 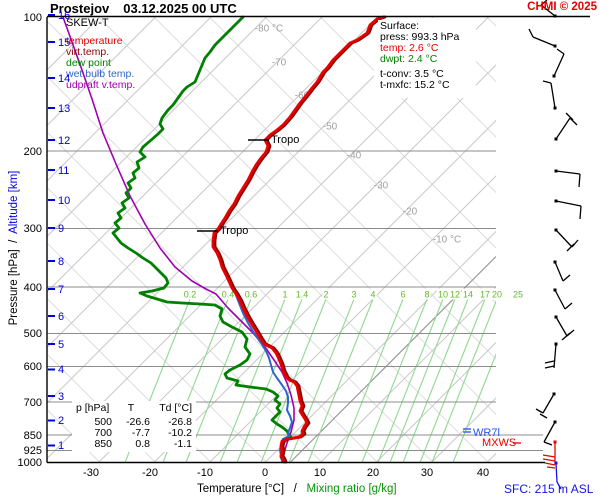 What do you see at coordinates (14, 241) in the screenshot?
I see `slash: /` at bounding box center [14, 241].